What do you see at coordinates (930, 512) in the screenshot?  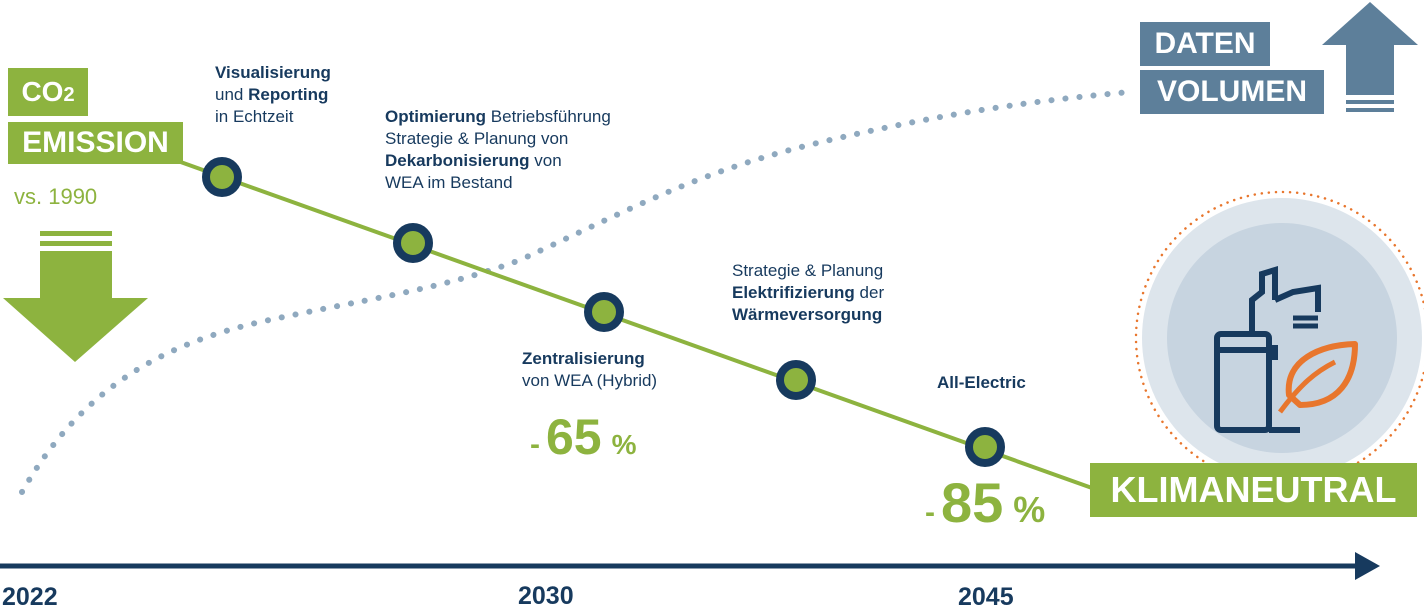 I see `reduction-2045-minus: -` at bounding box center [930, 512].